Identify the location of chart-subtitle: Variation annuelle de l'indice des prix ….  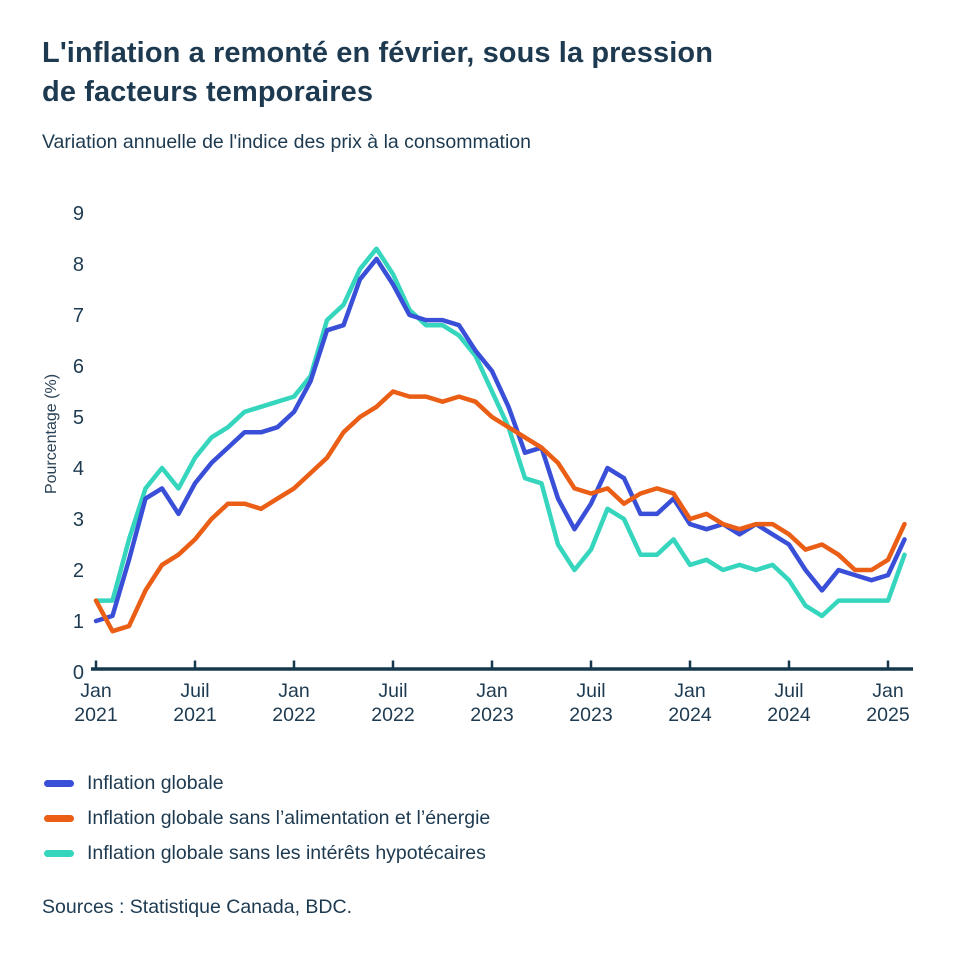
(286, 142).